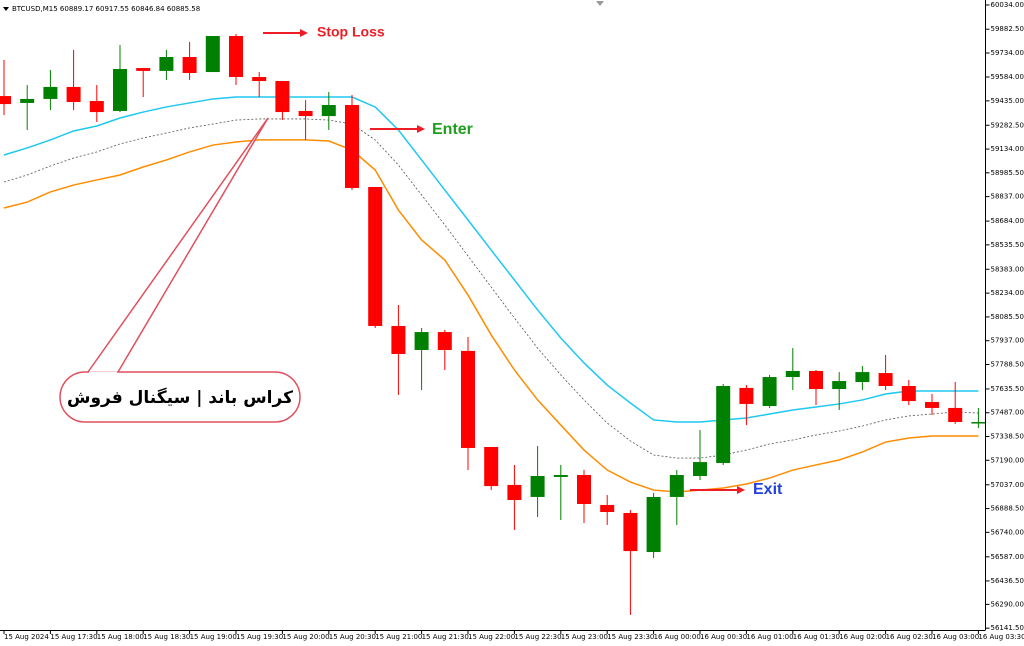 This screenshot has height=646, width=1024. What do you see at coordinates (1007, 437) in the screenshot?
I see `y-tick-label: 57338.50` at bounding box center [1007, 437].